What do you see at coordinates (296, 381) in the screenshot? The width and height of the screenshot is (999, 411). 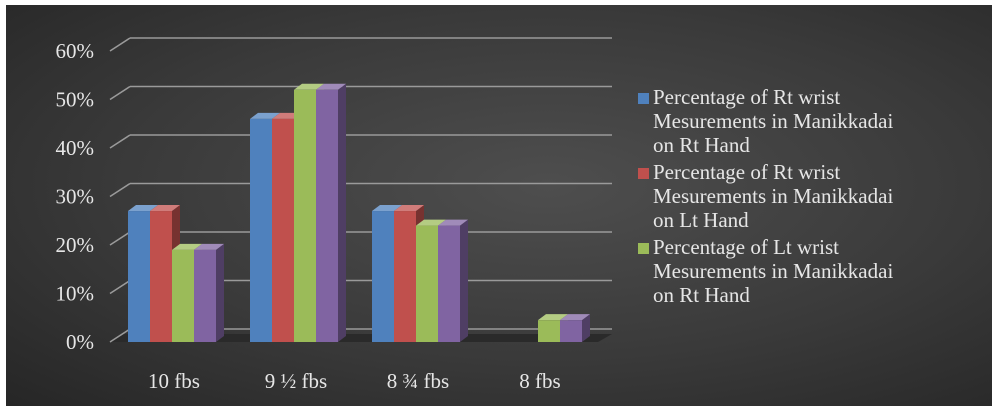 I see `x-tick-label: 9 ½ fbs` at bounding box center [296, 381].